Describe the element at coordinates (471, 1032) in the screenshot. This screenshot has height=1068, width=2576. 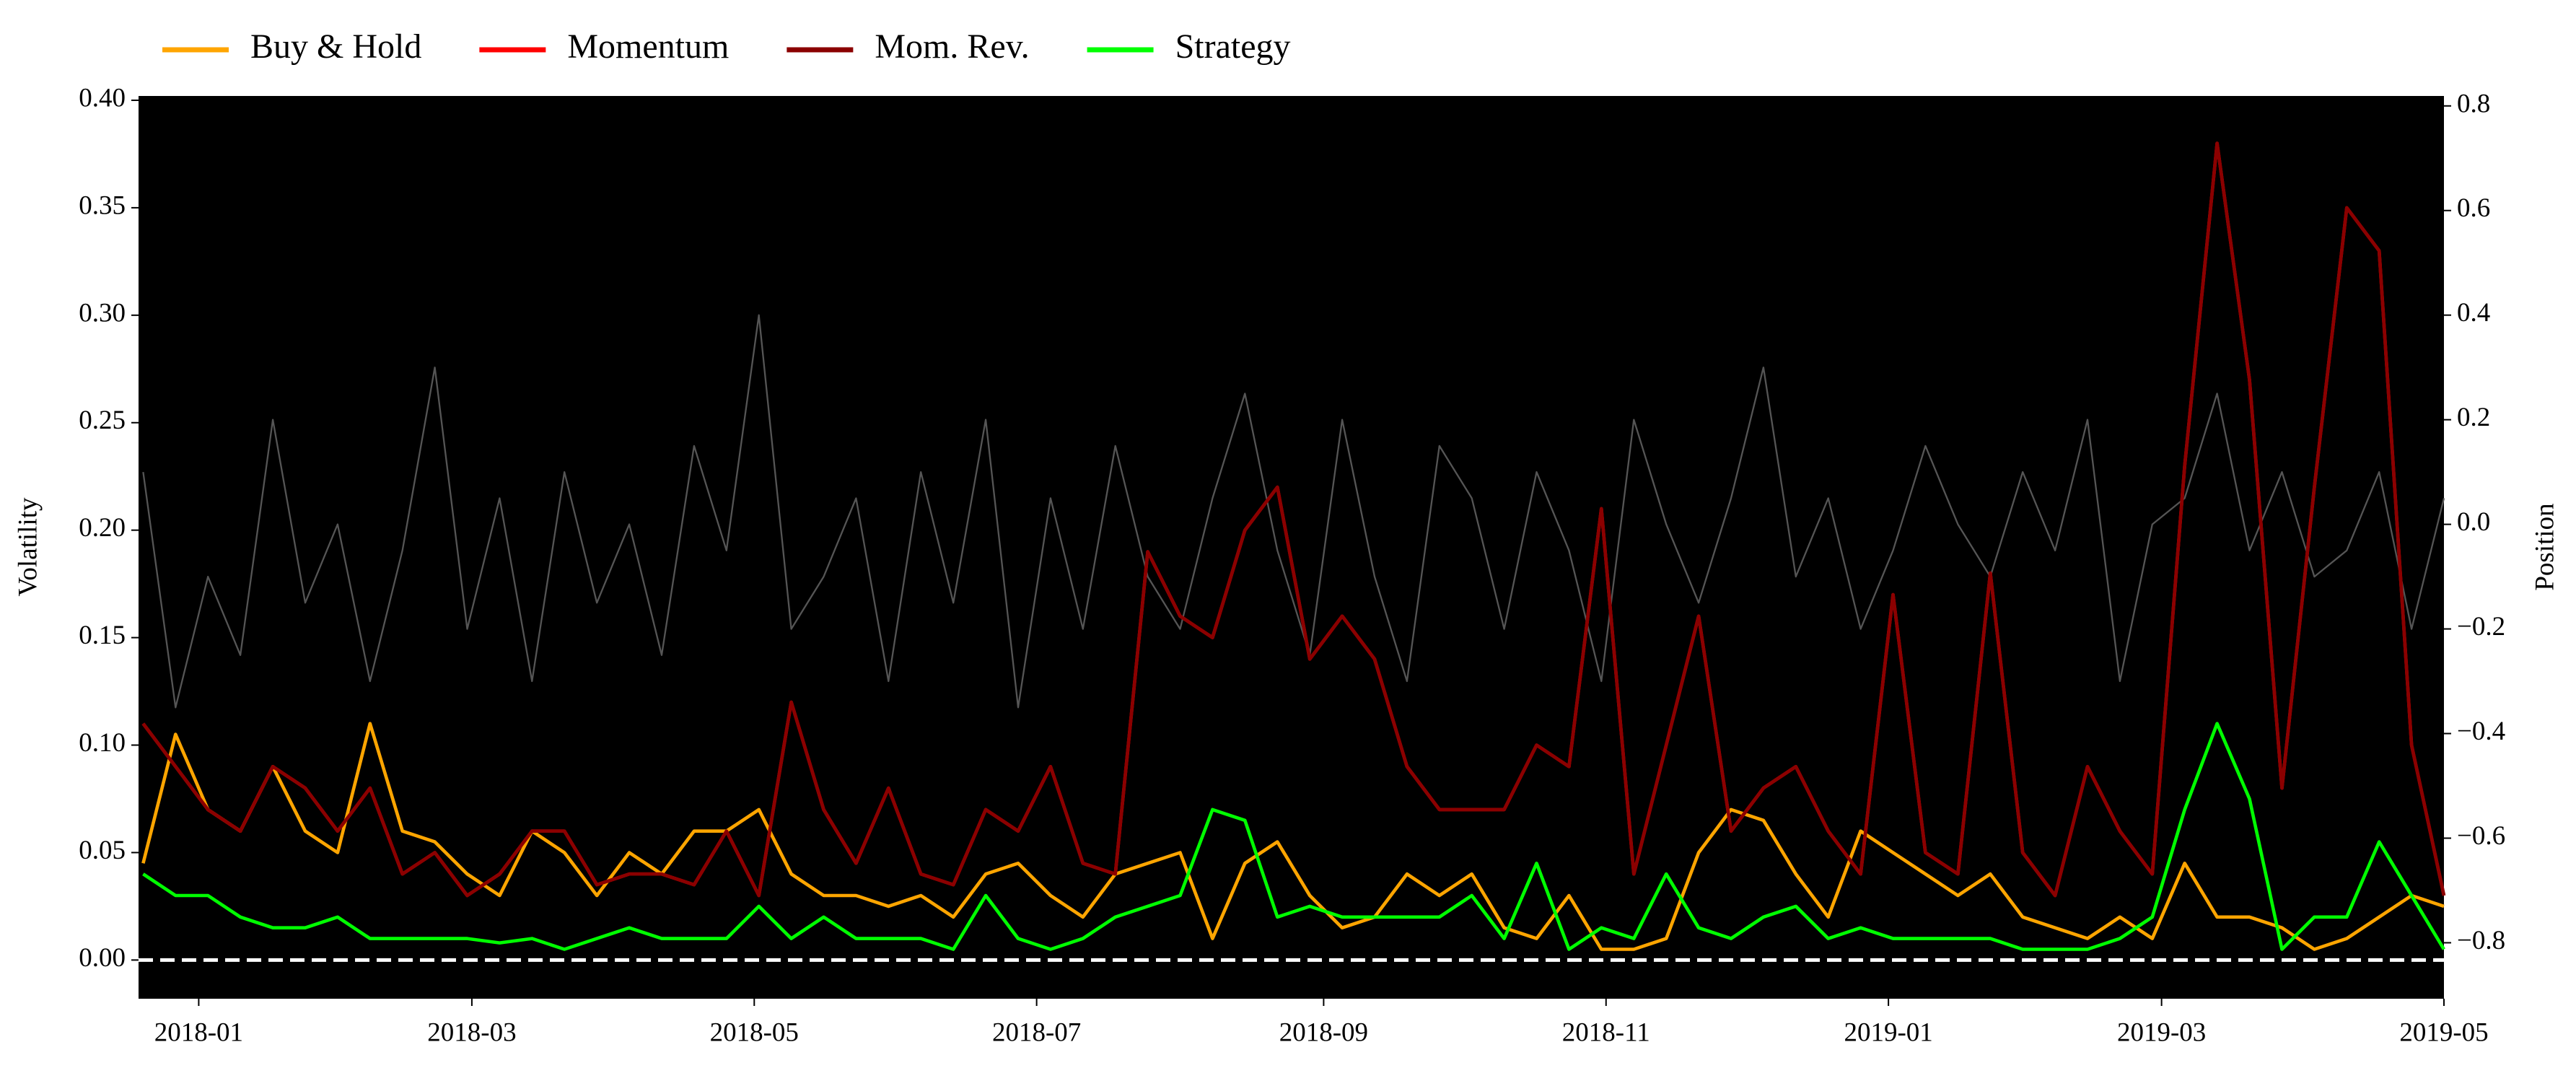
I see `x-tick-label: 2018-03` at that location.